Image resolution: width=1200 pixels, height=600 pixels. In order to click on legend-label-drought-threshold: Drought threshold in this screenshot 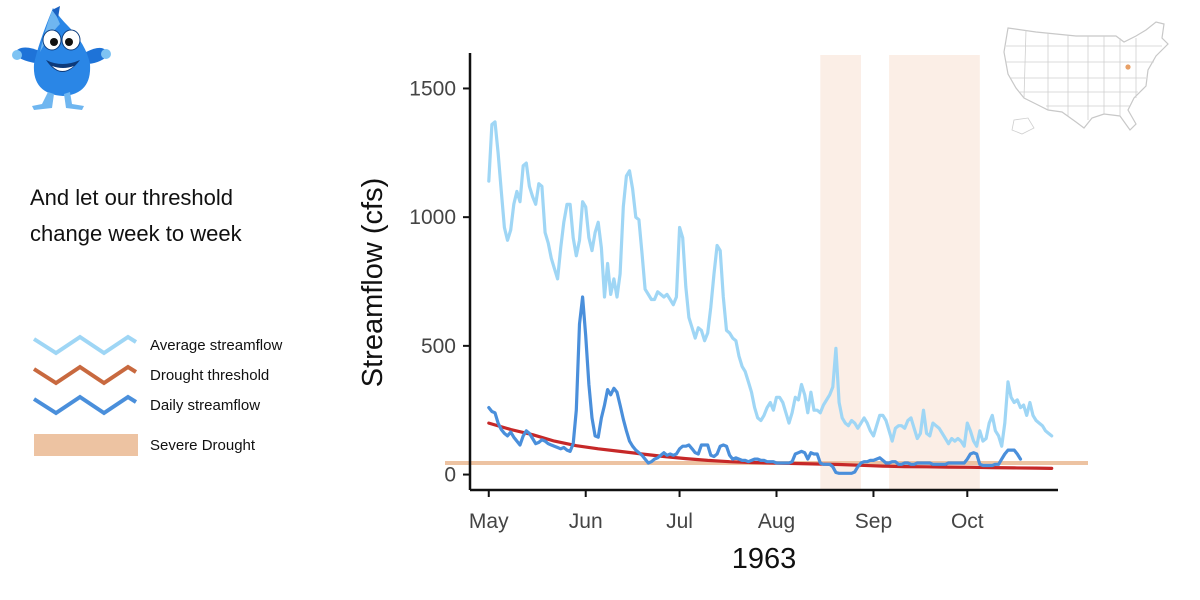, I will do `click(210, 375)`.